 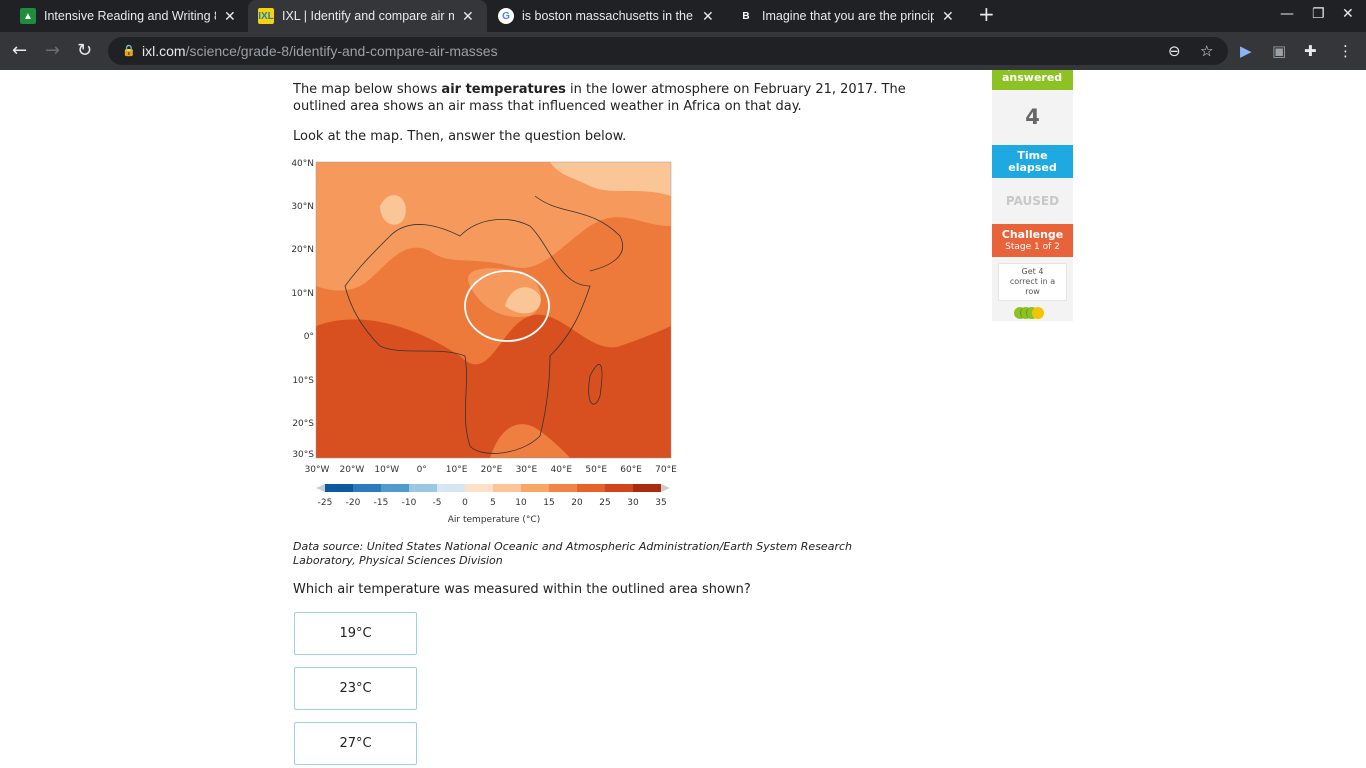 I want to click on time-elapsed-label: Time elapsed, so click(x=1032, y=161).